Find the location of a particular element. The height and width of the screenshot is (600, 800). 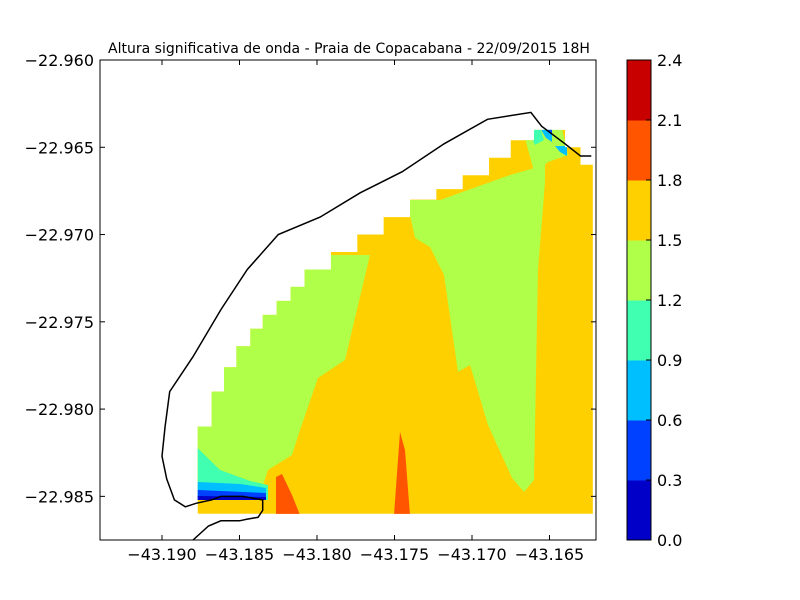

band-1.2-1.5-east is located at coordinates (475, 328).